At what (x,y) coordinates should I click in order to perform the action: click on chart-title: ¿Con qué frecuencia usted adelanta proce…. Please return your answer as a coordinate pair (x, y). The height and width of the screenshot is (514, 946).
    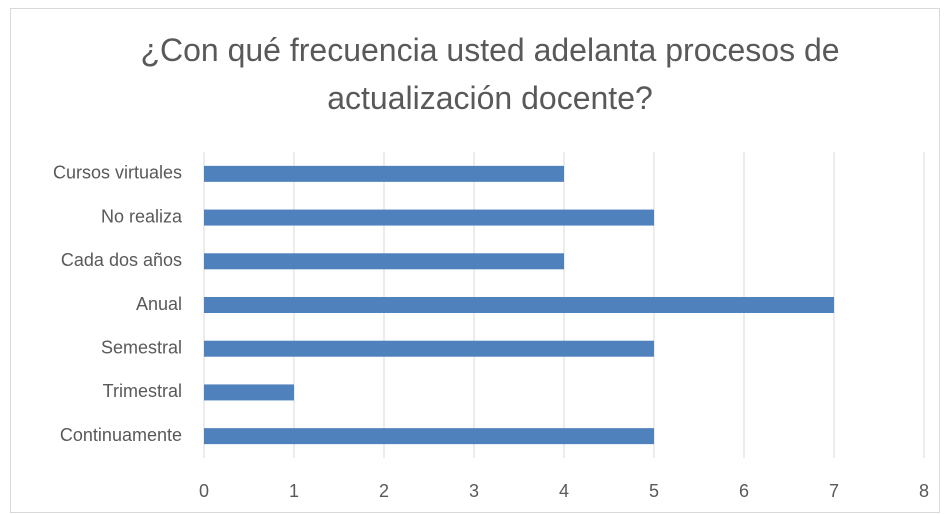
    Looking at the image, I should click on (490, 74).